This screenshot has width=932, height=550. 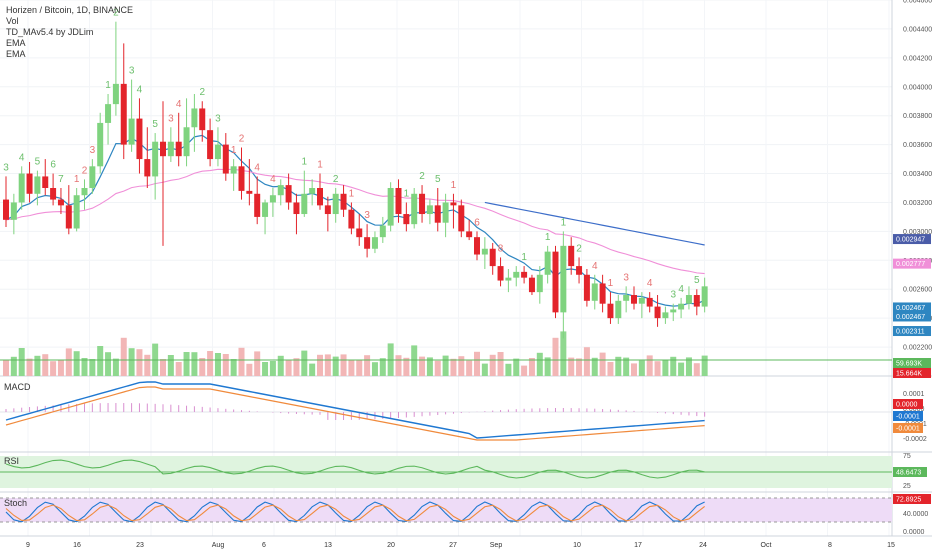 I want to click on date-tick-label: 16, so click(x=77, y=545).